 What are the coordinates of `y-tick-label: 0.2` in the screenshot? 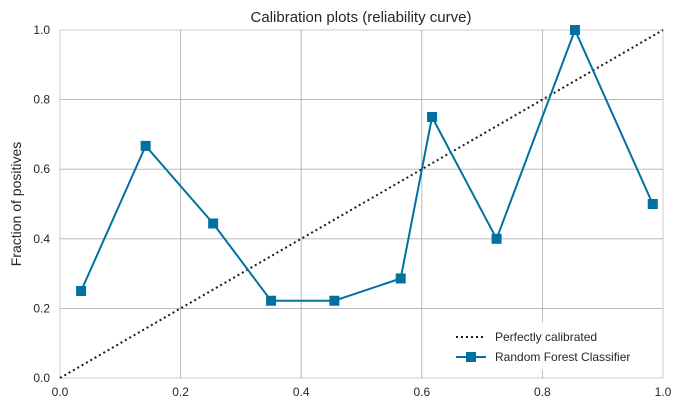 It's located at (41, 308).